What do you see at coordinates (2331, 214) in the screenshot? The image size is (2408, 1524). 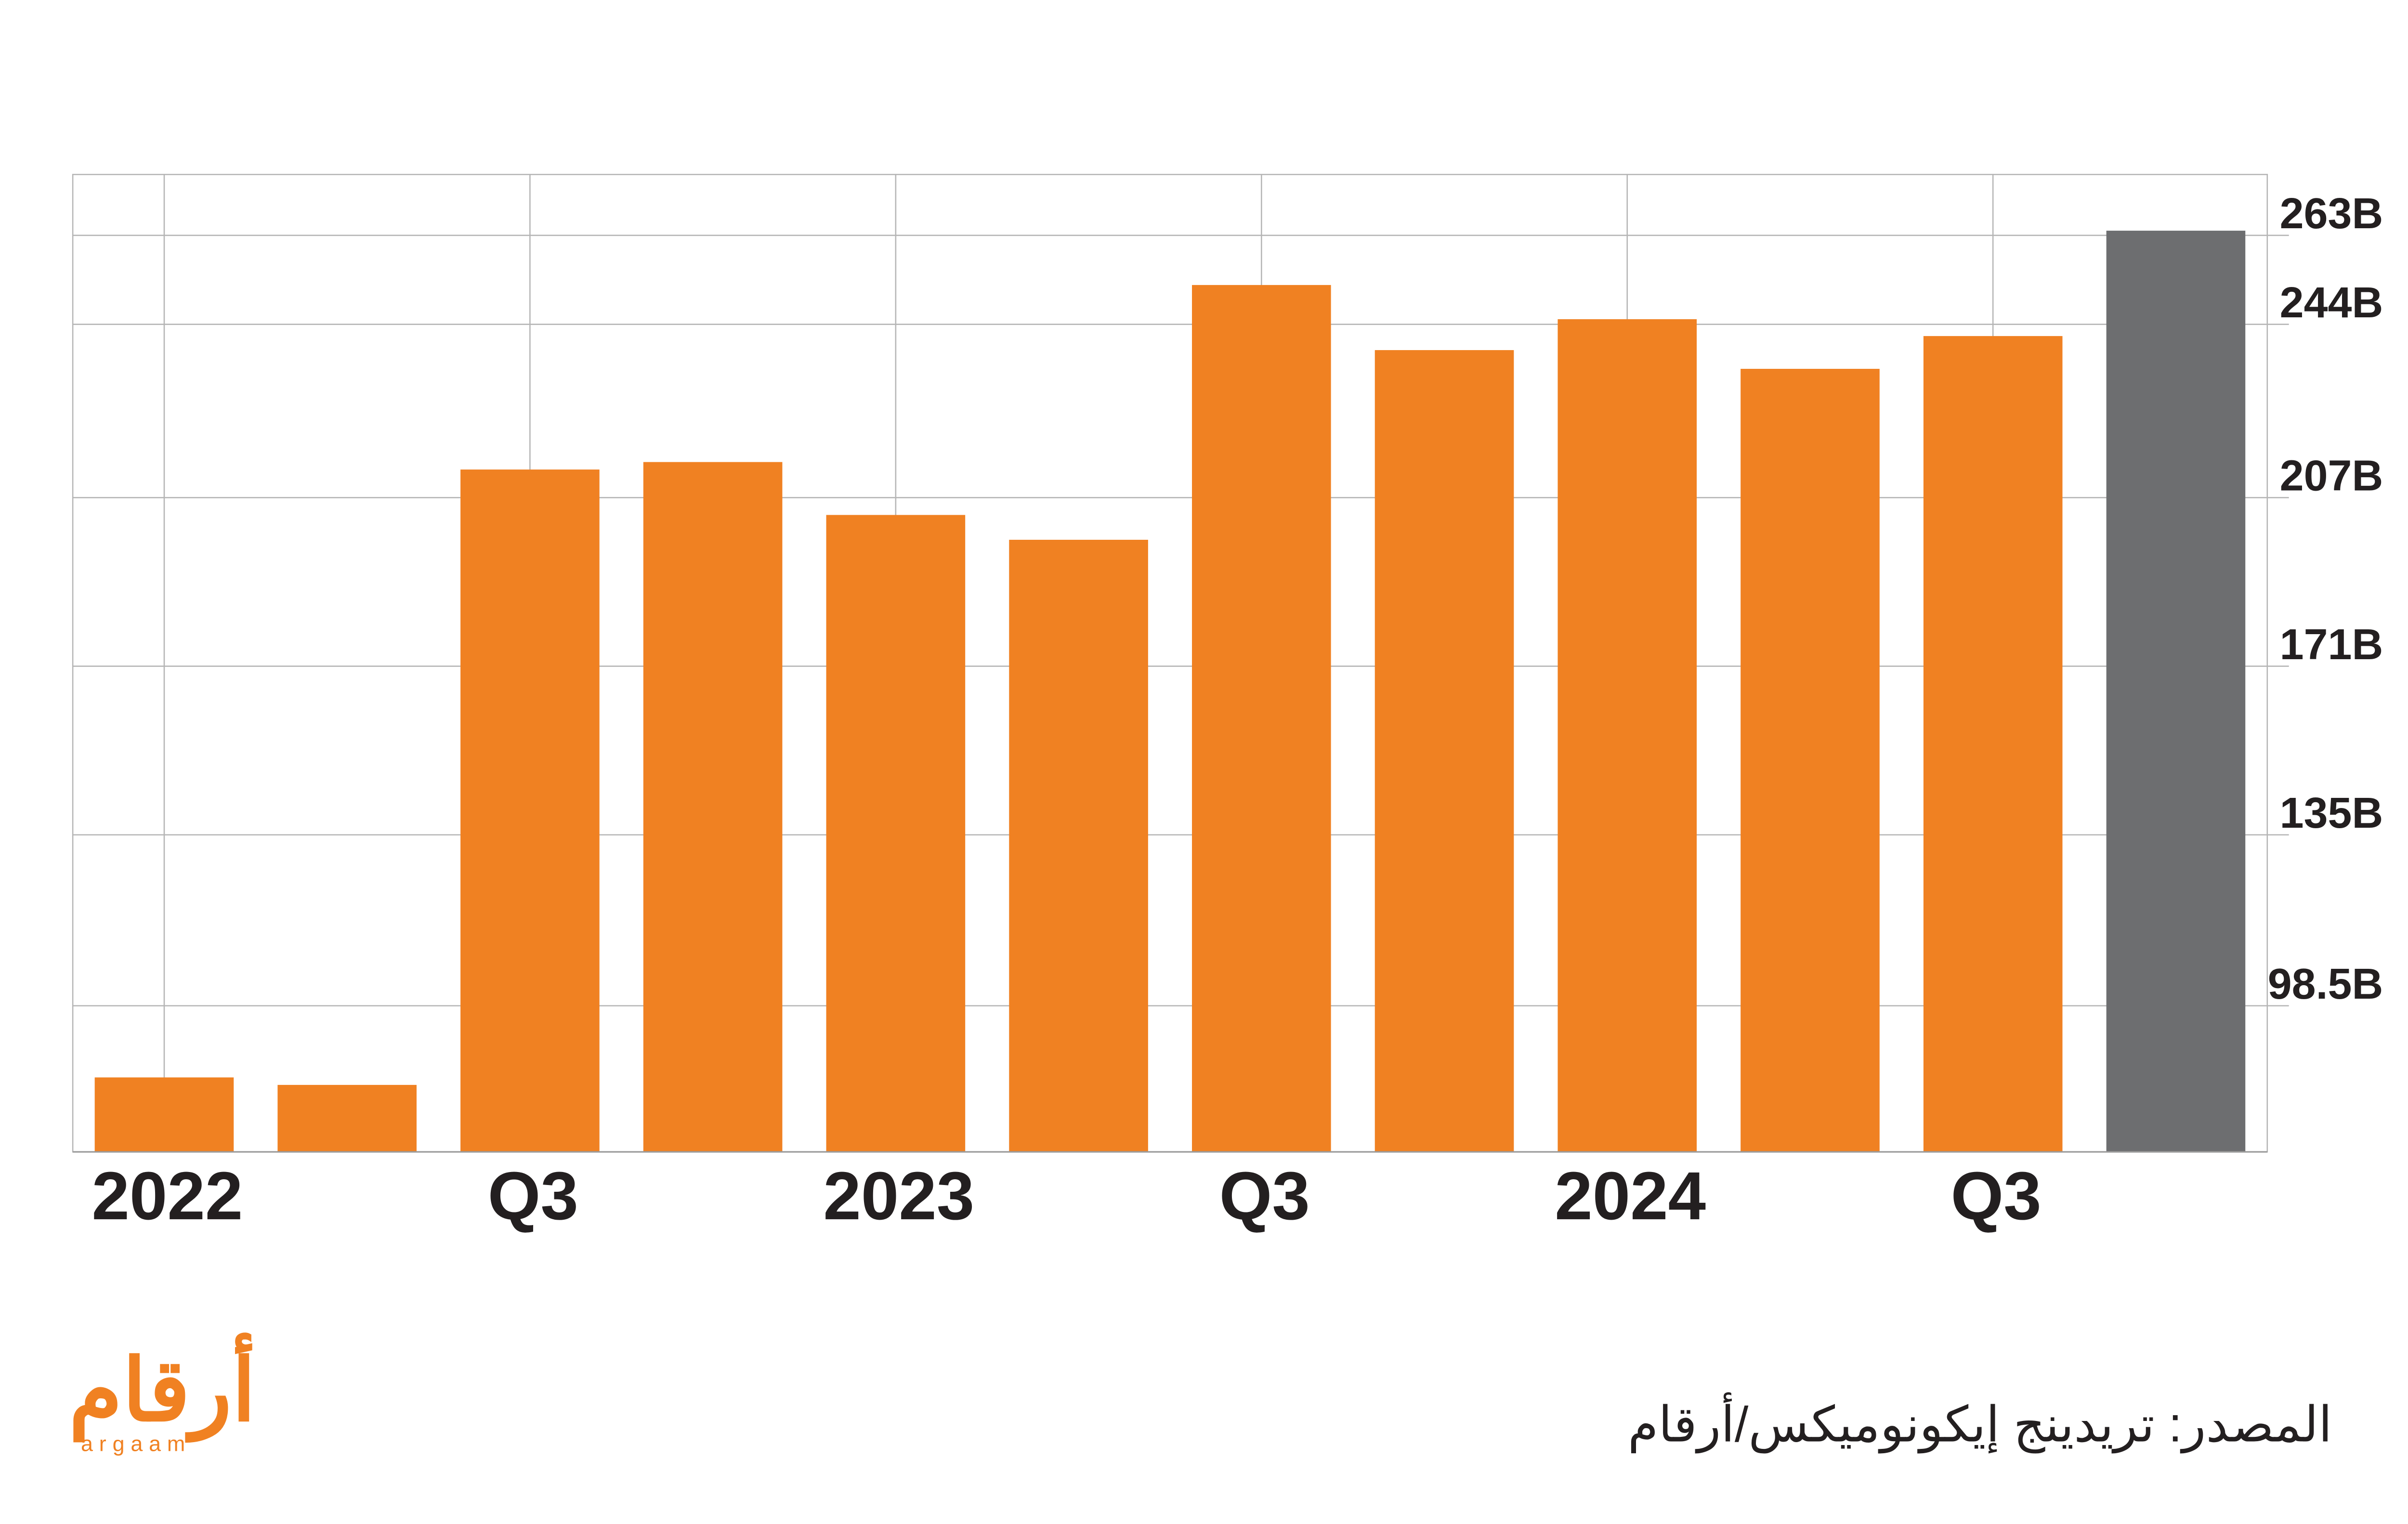 I see `y-tick-label: 263B` at bounding box center [2331, 214].